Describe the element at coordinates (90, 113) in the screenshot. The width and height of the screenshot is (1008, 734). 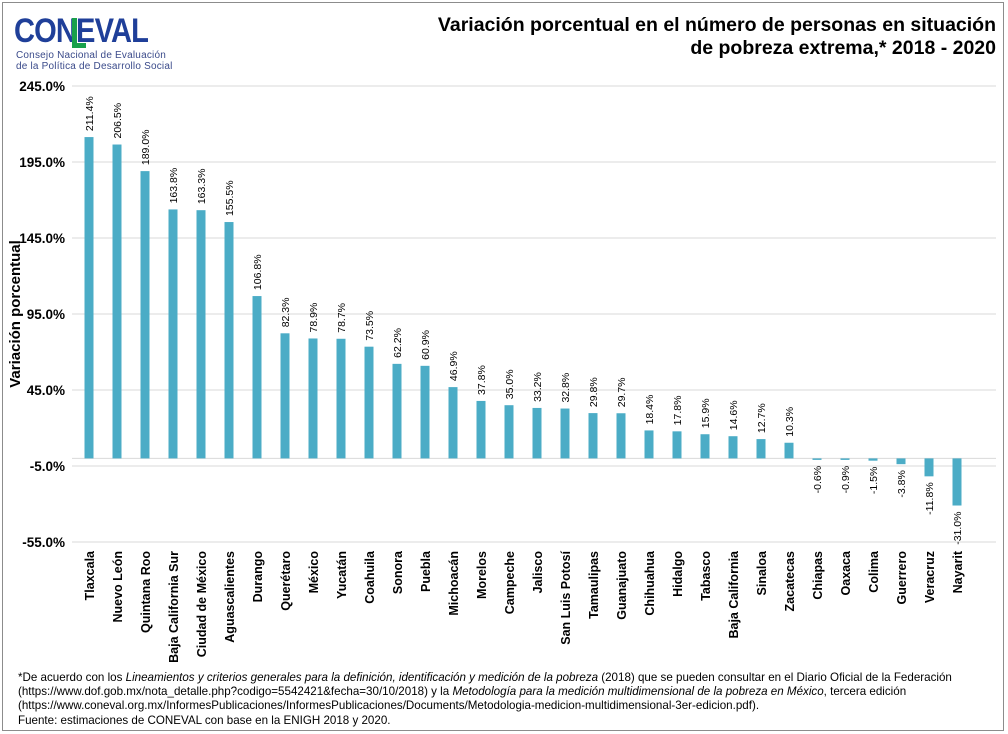
I see `data-label: 211.4%` at that location.